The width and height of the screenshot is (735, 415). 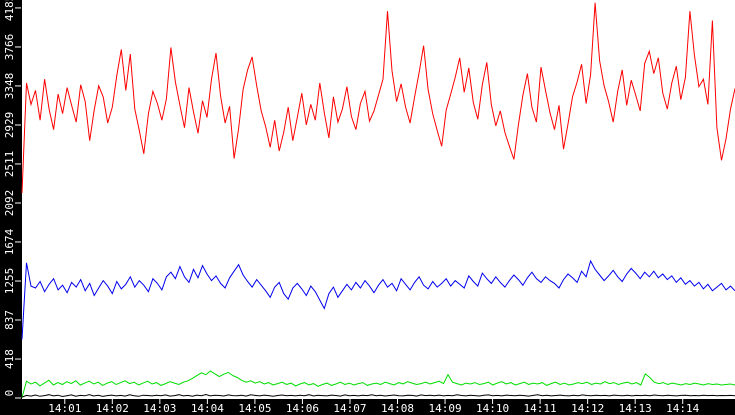 What do you see at coordinates (635, 408) in the screenshot?
I see `x-tick-label: 14:13` at bounding box center [635, 408].